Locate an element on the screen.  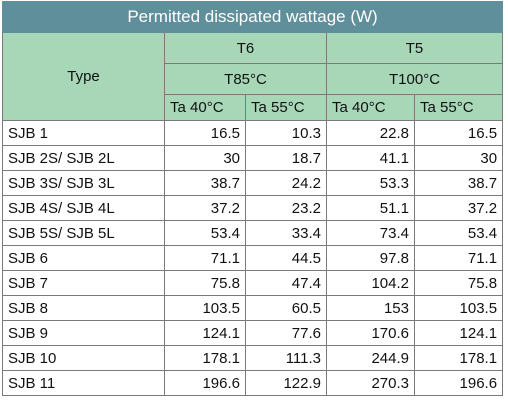
table-row: SJB 7 75.8 47.4 104.2 75.8 is located at coordinates (253, 283).